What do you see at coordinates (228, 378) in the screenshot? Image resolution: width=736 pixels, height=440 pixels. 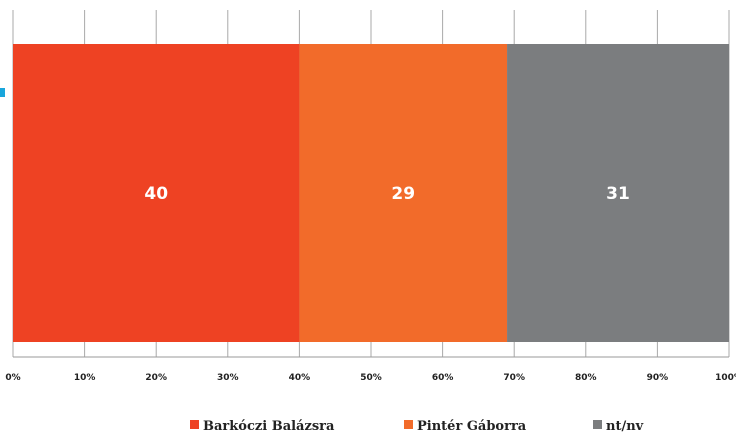 I see `x-tick-label: 30%` at bounding box center [228, 378].